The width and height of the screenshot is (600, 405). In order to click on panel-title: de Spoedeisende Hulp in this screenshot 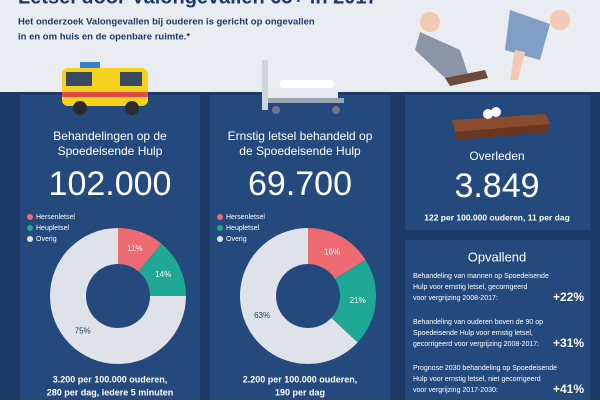, I will do `click(300, 151)`.